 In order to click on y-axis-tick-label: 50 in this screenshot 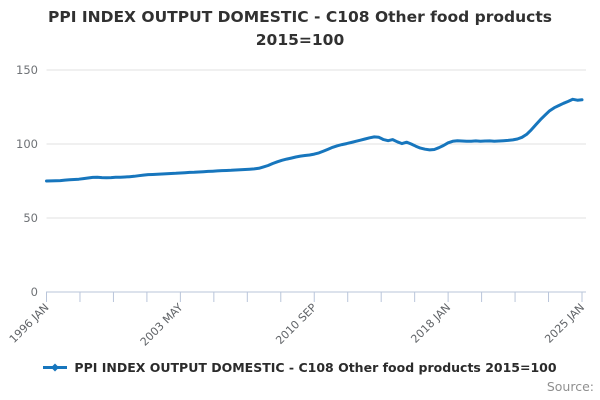, I will do `click(30, 218)`.